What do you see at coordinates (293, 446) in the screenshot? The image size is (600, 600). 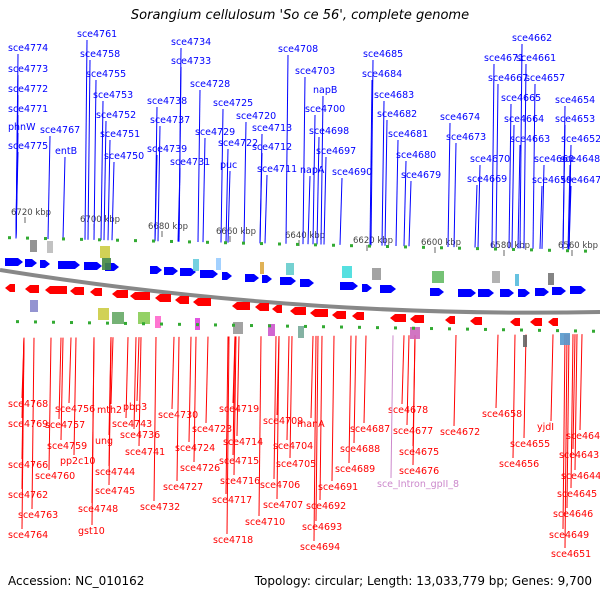 I see `reverse-gene-label: sce4704` at bounding box center [293, 446].